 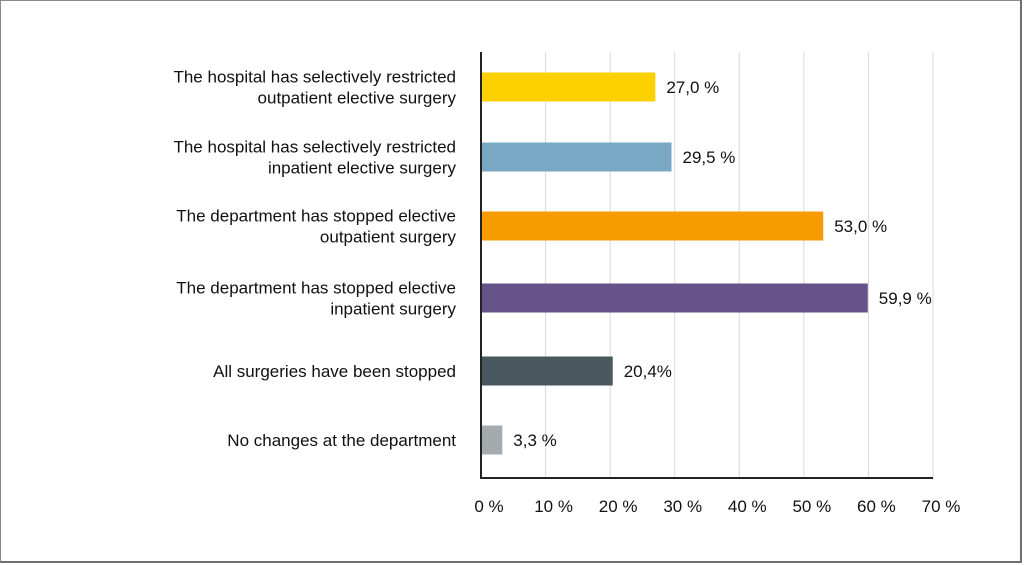 I want to click on x-tick-label: 0 %, so click(x=488, y=506).